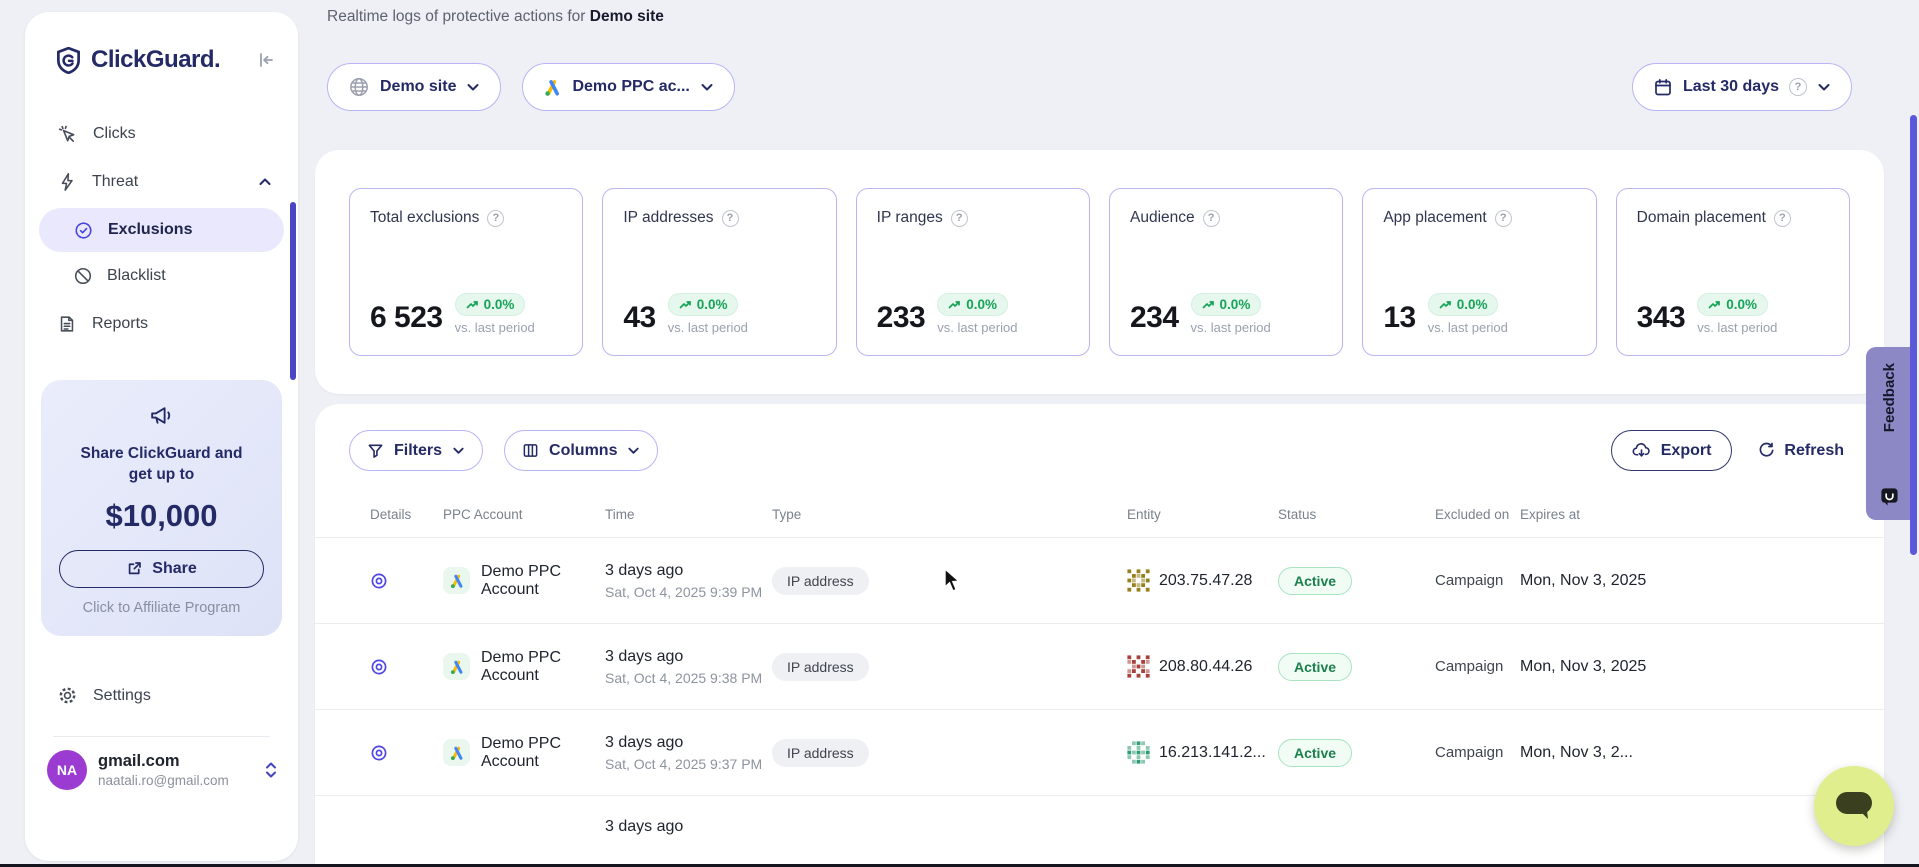 The width and height of the screenshot is (1919, 867). Describe the element at coordinates (458, 16) in the screenshot. I see `page-subtitle-text: Realtime logs of protective actions for` at that location.